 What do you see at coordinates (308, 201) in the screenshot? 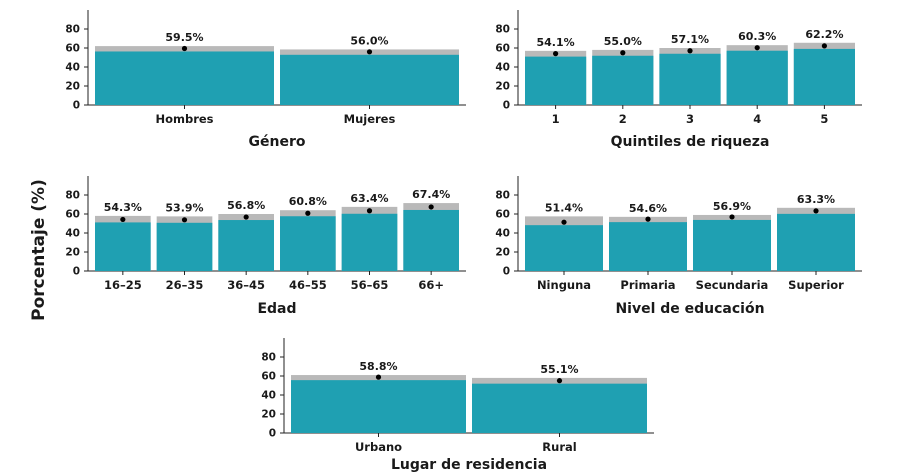
I see `data-label: 60.8%` at bounding box center [308, 201].